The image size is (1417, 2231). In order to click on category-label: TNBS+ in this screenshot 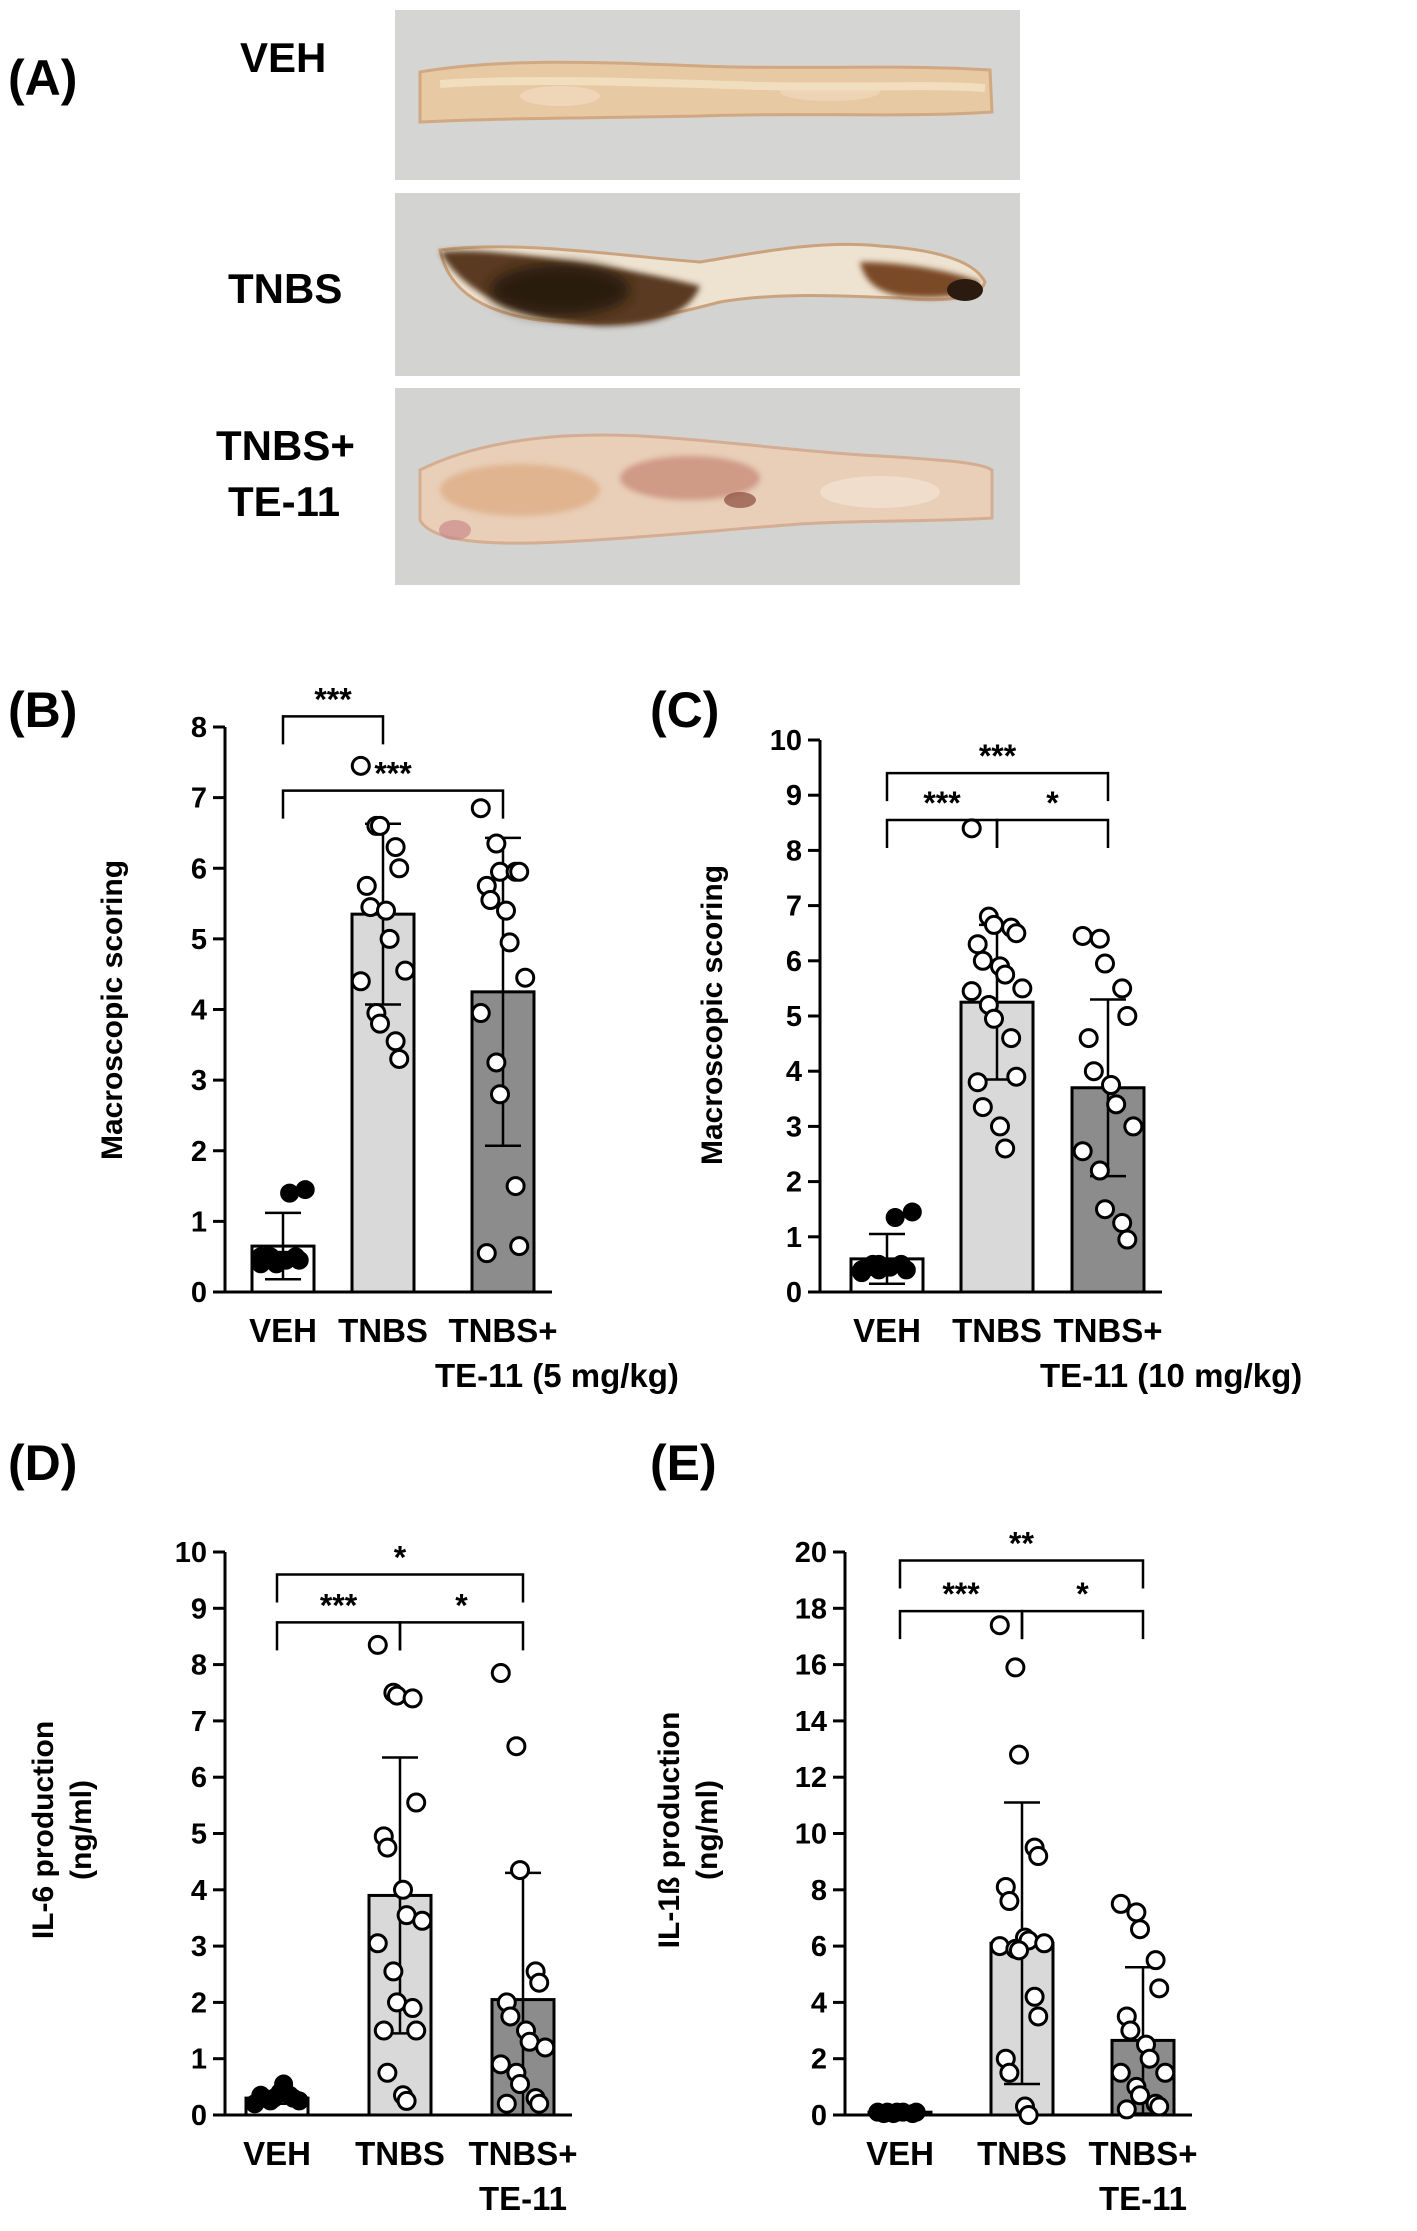, I will do `click(1107, 1330)`.